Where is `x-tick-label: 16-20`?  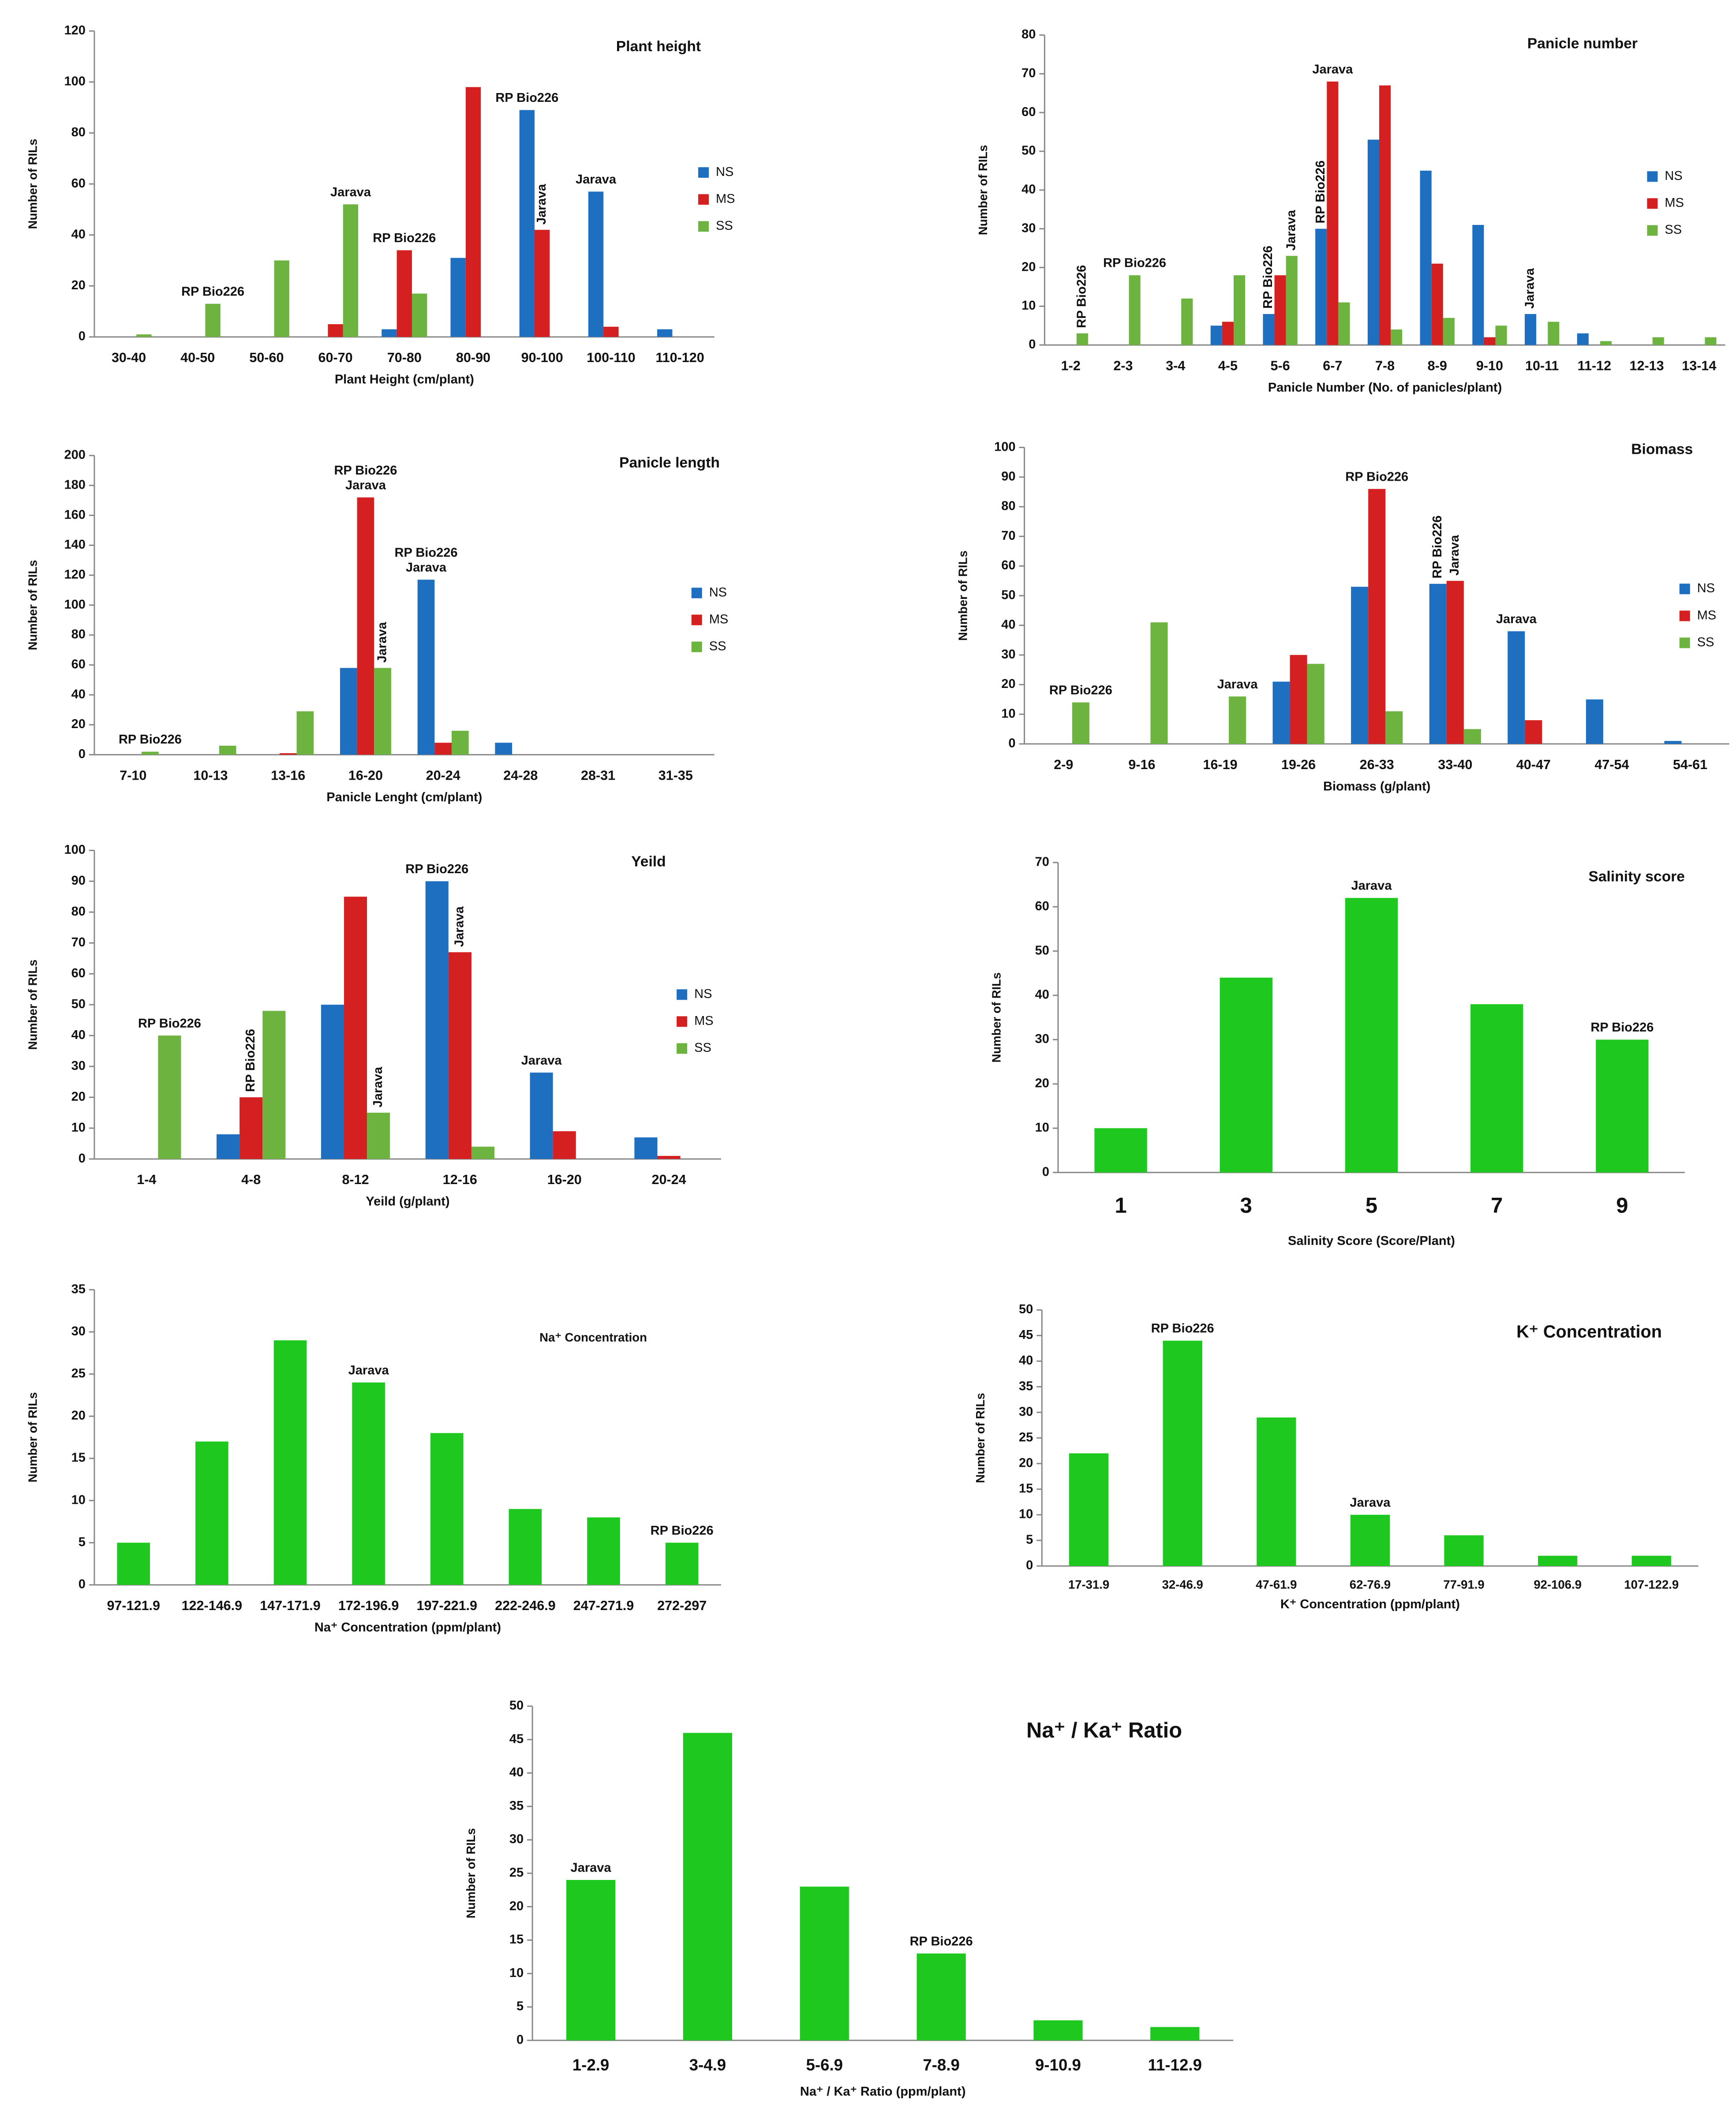
x-tick-label: 16-20 is located at coordinates (564, 1179).